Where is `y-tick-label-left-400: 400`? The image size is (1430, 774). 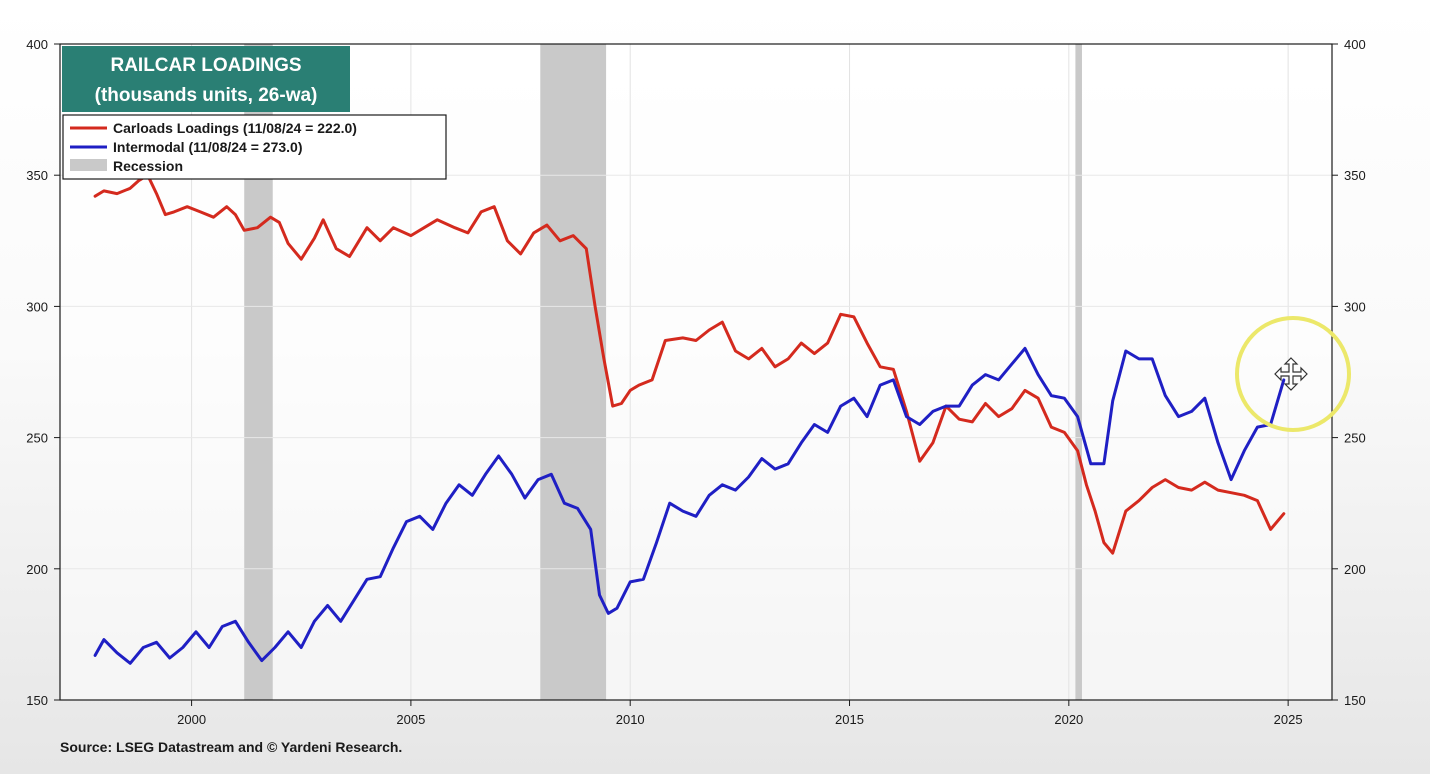
y-tick-label-left-400: 400 is located at coordinates (37, 44).